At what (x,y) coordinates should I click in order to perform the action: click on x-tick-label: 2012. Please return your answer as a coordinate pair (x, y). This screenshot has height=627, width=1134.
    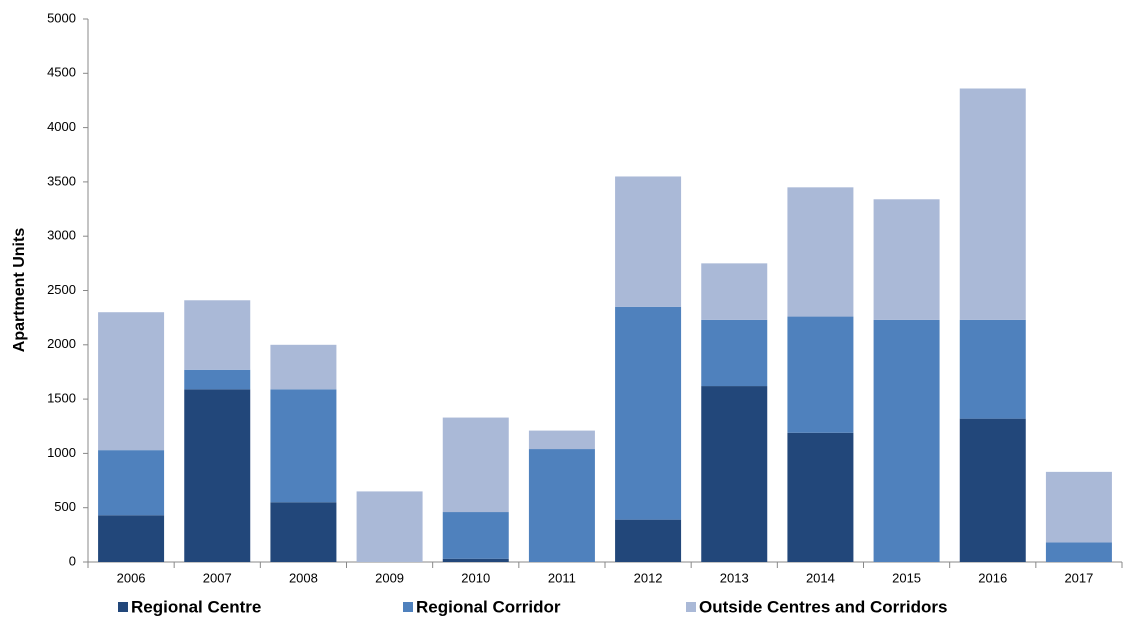
    Looking at the image, I should click on (648, 577).